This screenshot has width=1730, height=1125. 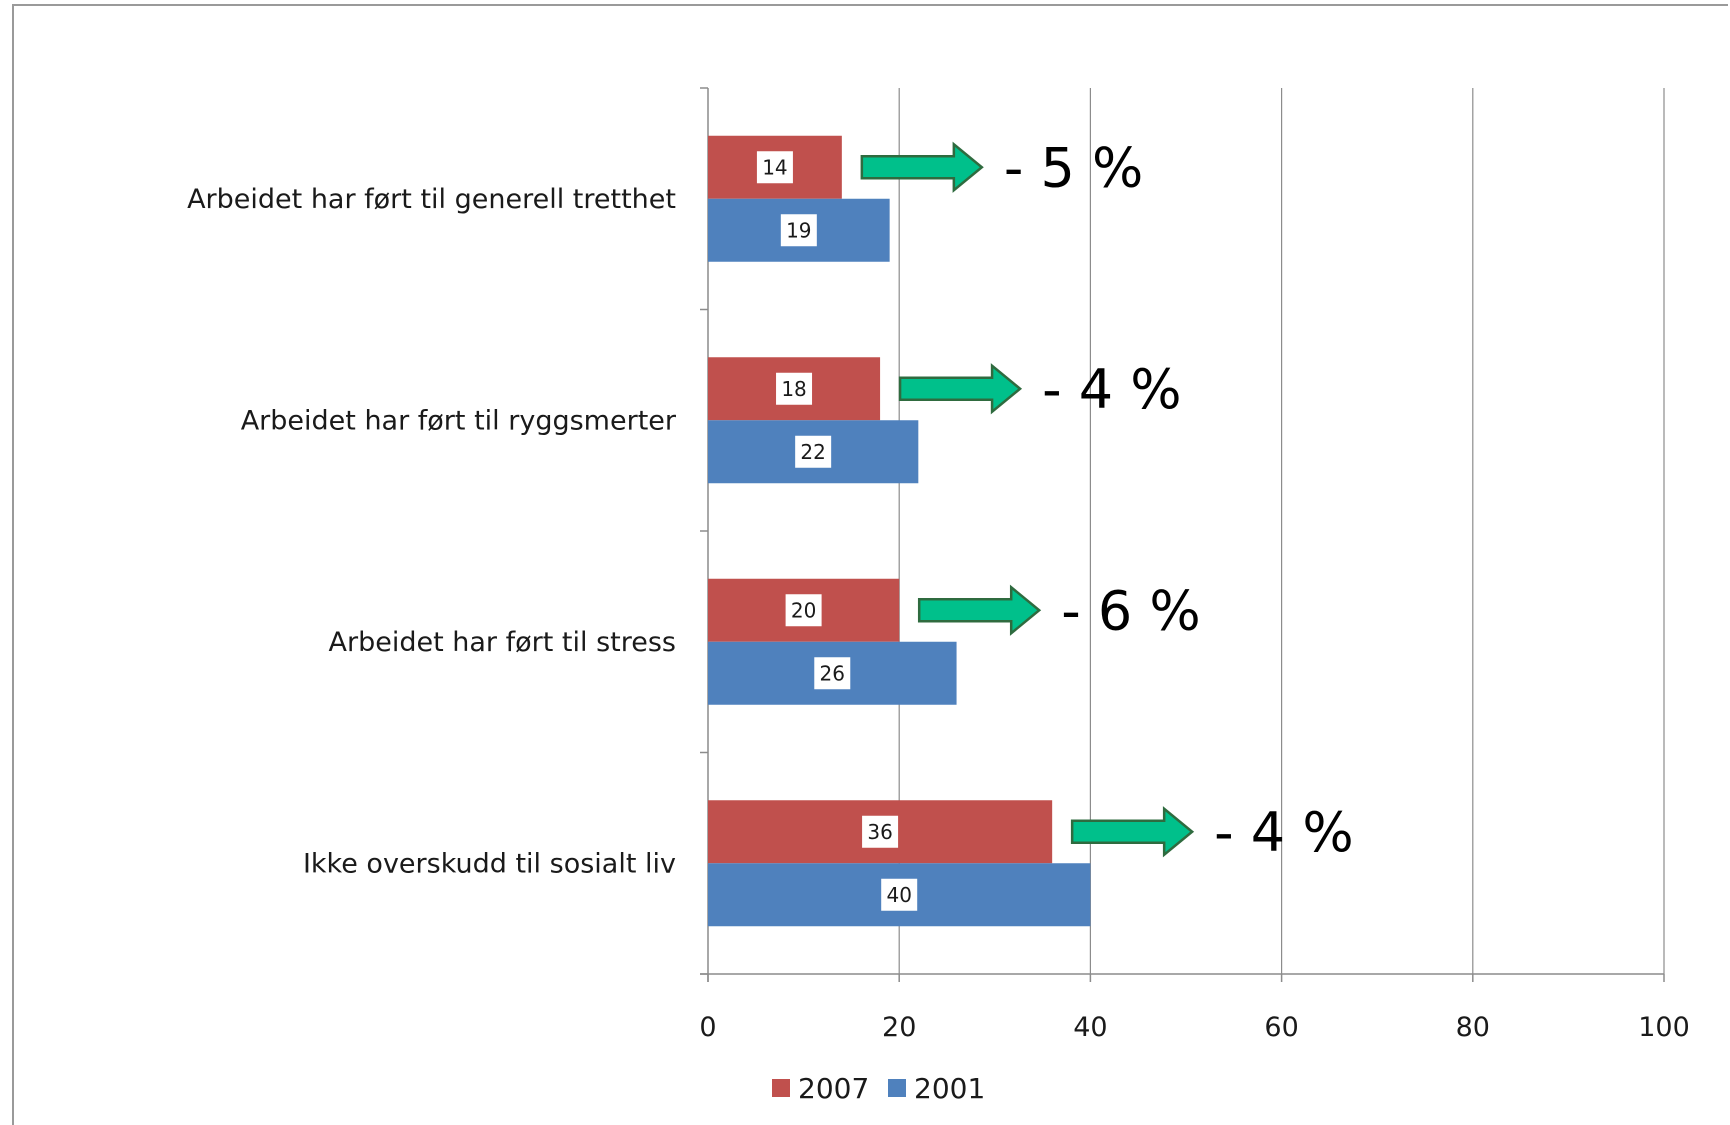 What do you see at coordinates (1073, 167) in the screenshot?
I see `change-annotation: - 5 %` at bounding box center [1073, 167].